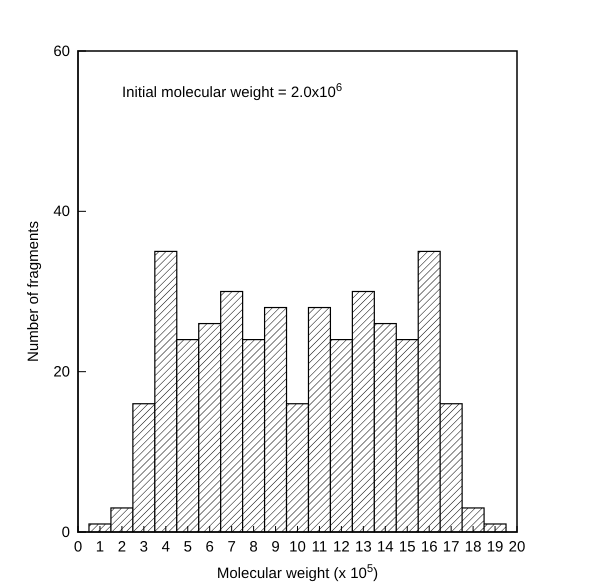 Image resolution: width=589 pixels, height=585 pixels. Describe the element at coordinates (429, 547) in the screenshot. I see `x-tick-label: 16` at that location.